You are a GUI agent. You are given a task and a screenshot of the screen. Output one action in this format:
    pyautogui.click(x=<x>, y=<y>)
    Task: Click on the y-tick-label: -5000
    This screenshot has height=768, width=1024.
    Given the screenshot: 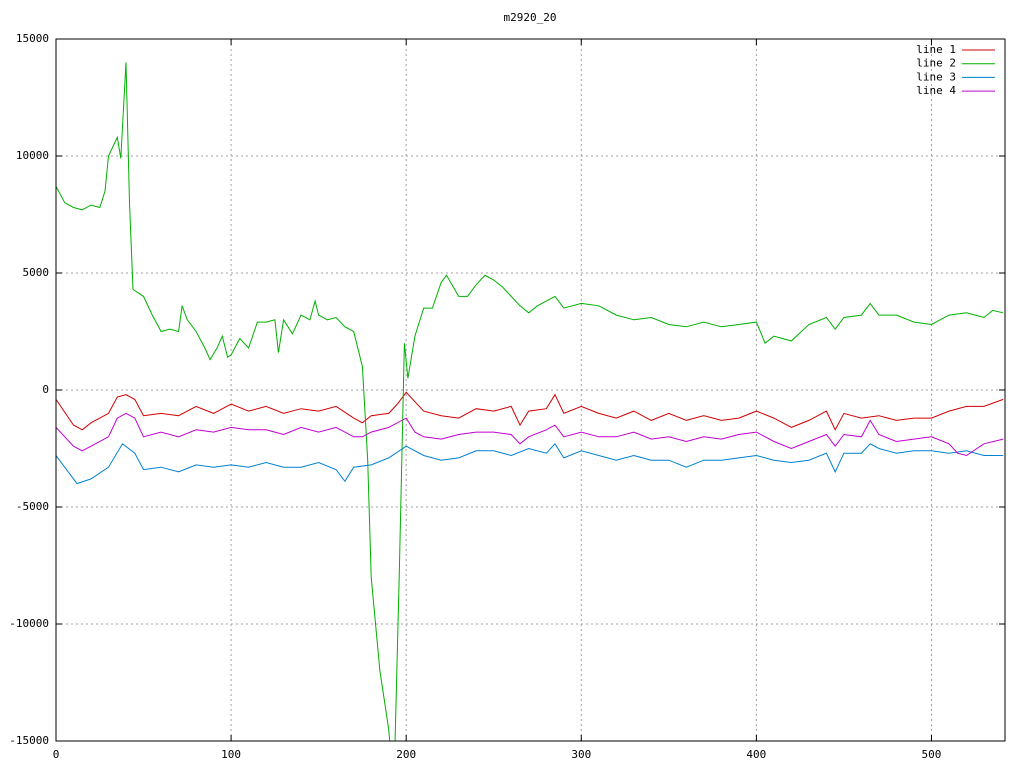 What is the action you would take?
    pyautogui.click(x=32, y=506)
    